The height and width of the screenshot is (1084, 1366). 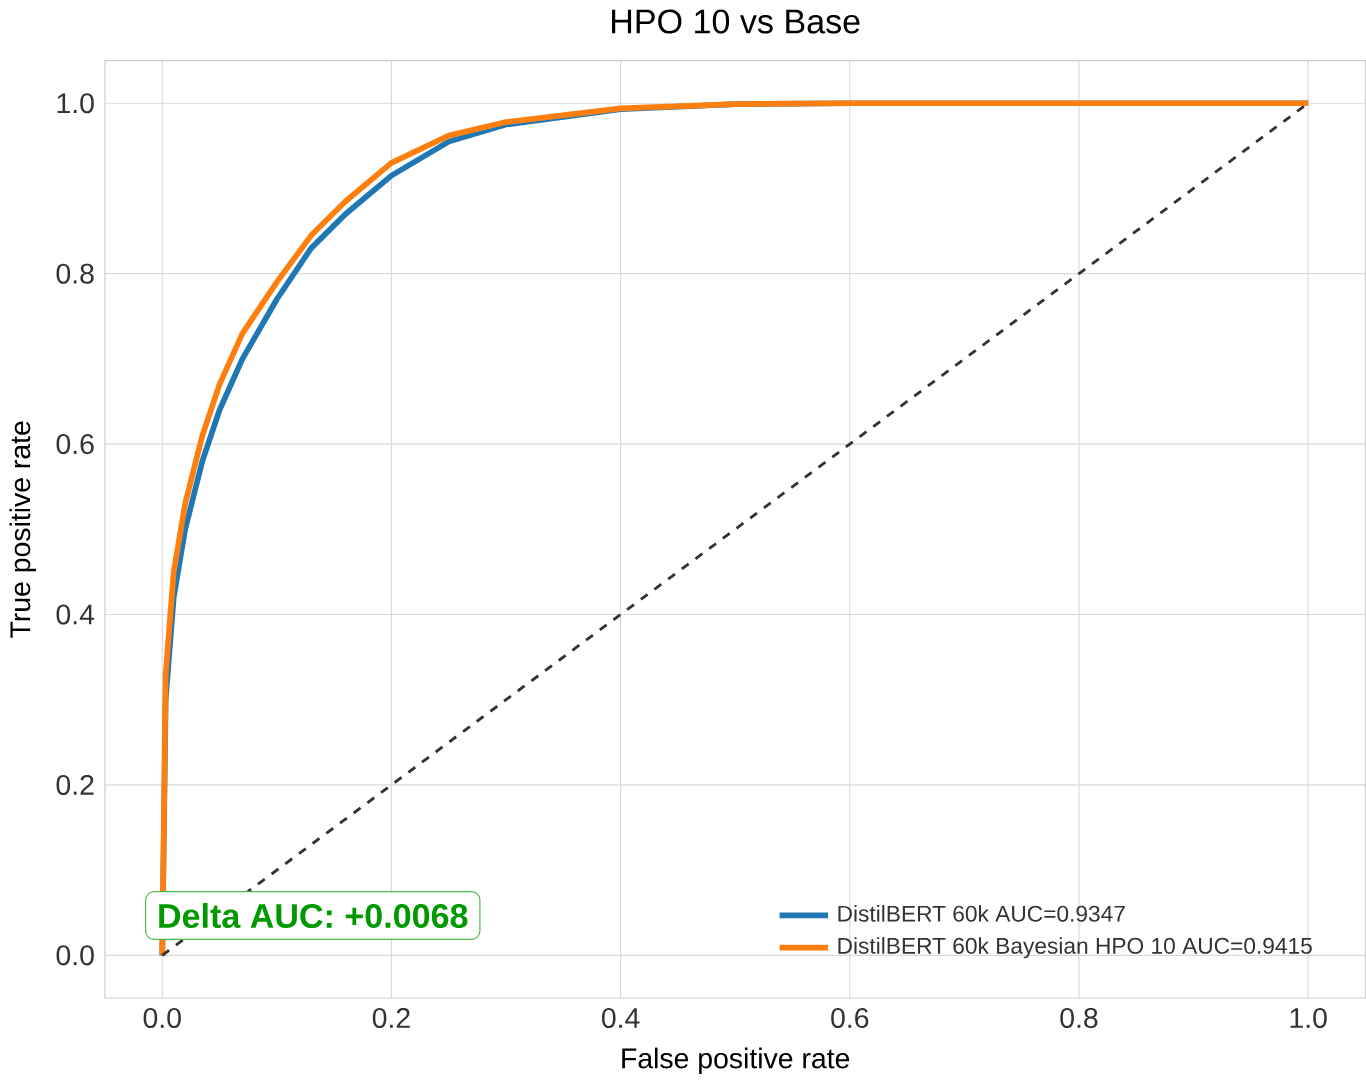 What do you see at coordinates (75, 103) in the screenshot?
I see `y-tick-label: 1.0` at bounding box center [75, 103].